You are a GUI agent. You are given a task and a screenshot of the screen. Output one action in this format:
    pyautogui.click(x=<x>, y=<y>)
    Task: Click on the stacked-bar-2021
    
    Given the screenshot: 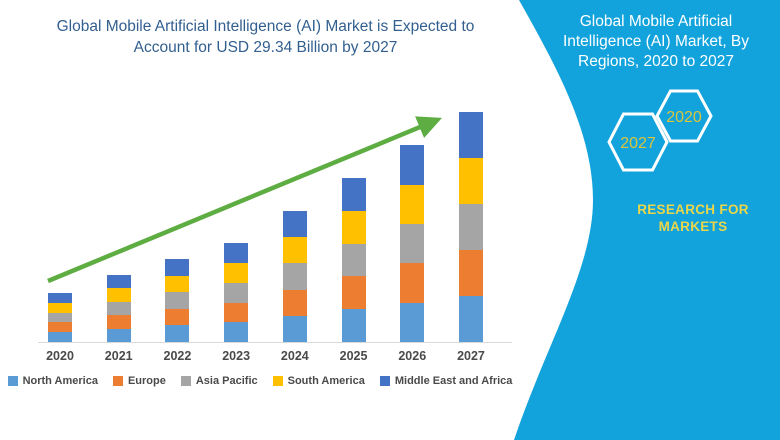 What is the action you would take?
    pyautogui.click(x=118, y=308)
    